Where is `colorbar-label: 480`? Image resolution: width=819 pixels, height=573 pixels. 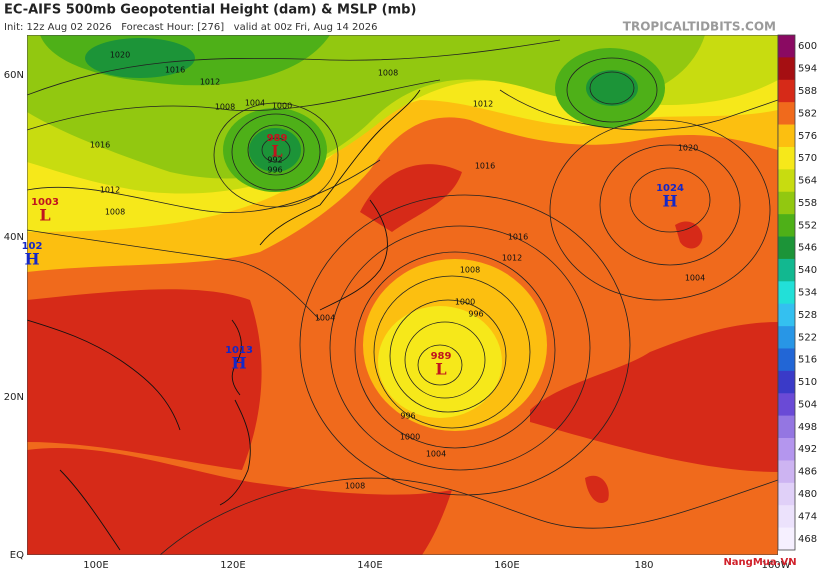
colorbar-label: 480 is located at coordinates (807, 494).